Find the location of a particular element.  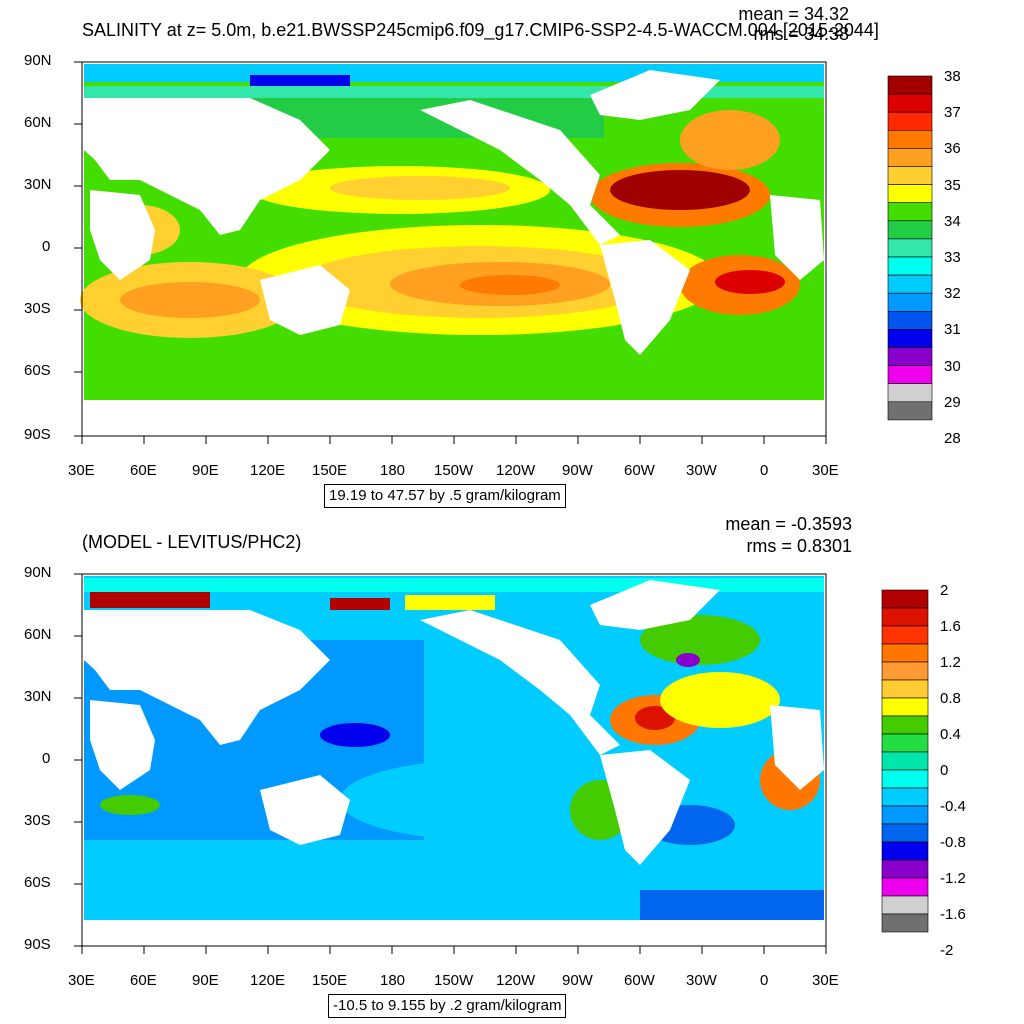

p1-lon-11: 0 is located at coordinates (764, 470).